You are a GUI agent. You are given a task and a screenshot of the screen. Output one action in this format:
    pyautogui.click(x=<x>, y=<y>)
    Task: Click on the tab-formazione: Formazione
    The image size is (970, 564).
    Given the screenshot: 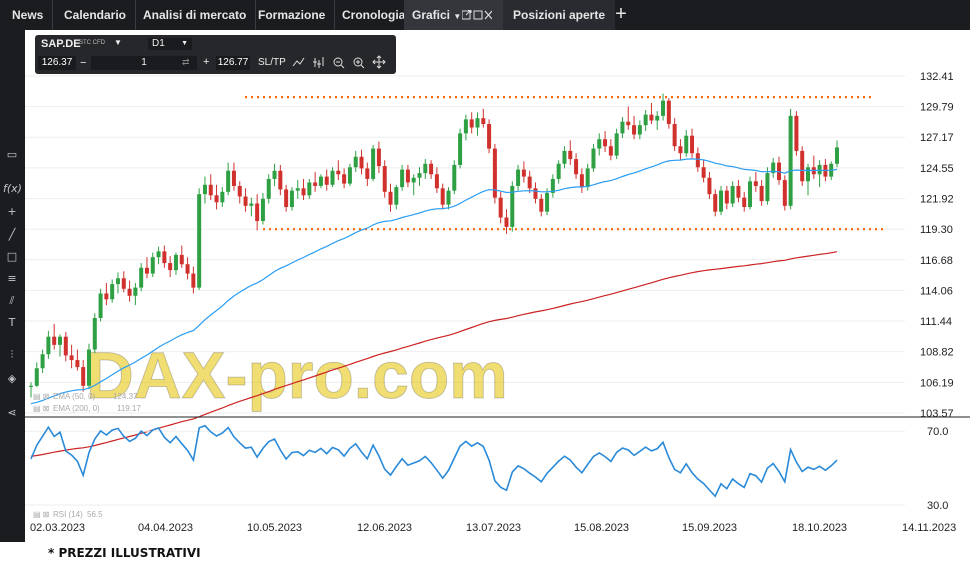 What is the action you would take?
    pyautogui.click(x=297, y=15)
    